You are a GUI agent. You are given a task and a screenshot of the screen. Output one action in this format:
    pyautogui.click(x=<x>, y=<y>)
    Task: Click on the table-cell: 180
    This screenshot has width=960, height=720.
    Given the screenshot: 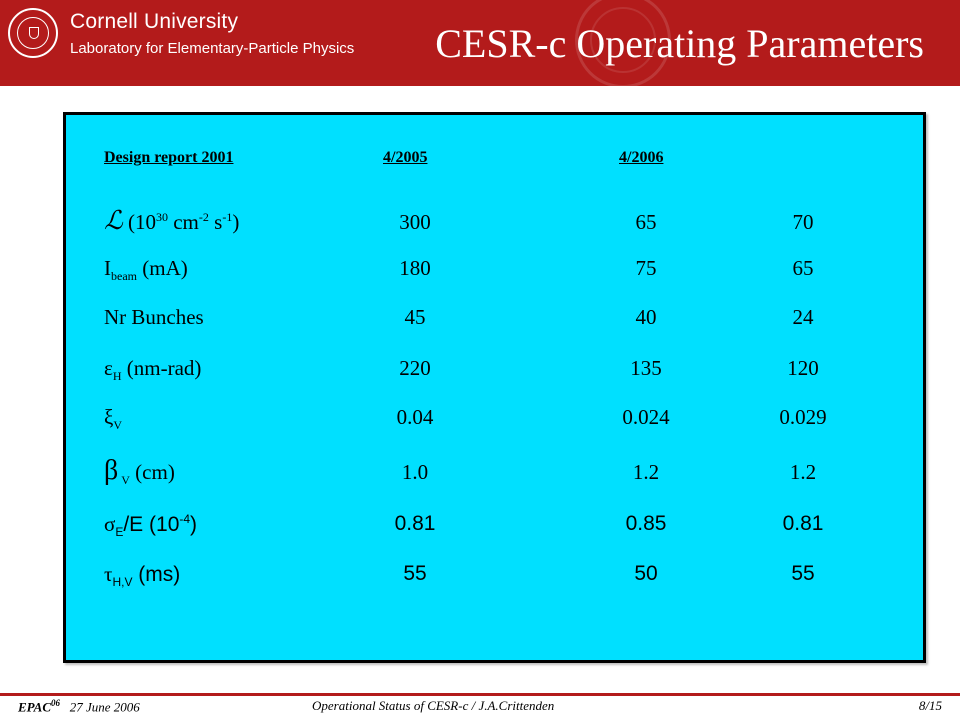 What is the action you would take?
    pyautogui.click(x=415, y=268)
    